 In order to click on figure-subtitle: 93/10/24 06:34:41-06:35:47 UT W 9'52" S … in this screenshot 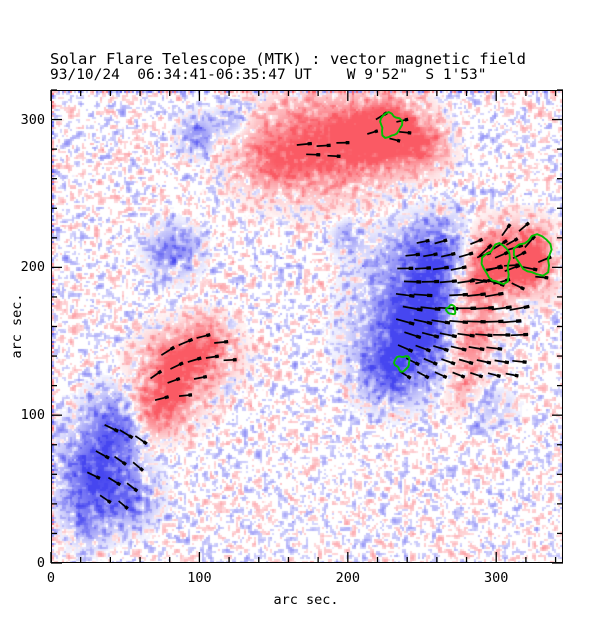, I will do `click(268, 75)`.